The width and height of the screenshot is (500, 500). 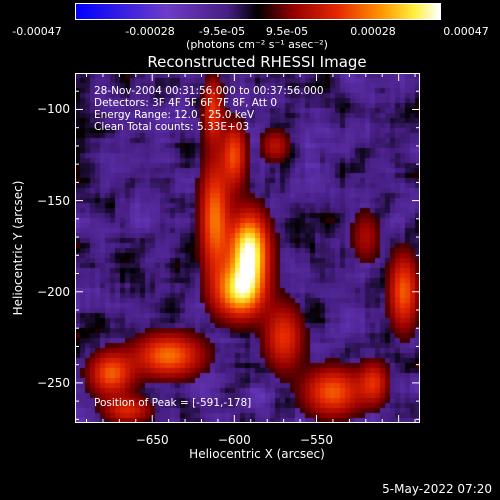 What do you see at coordinates (53, 291) in the screenshot?
I see `y-tick-label: −200` at bounding box center [53, 291].